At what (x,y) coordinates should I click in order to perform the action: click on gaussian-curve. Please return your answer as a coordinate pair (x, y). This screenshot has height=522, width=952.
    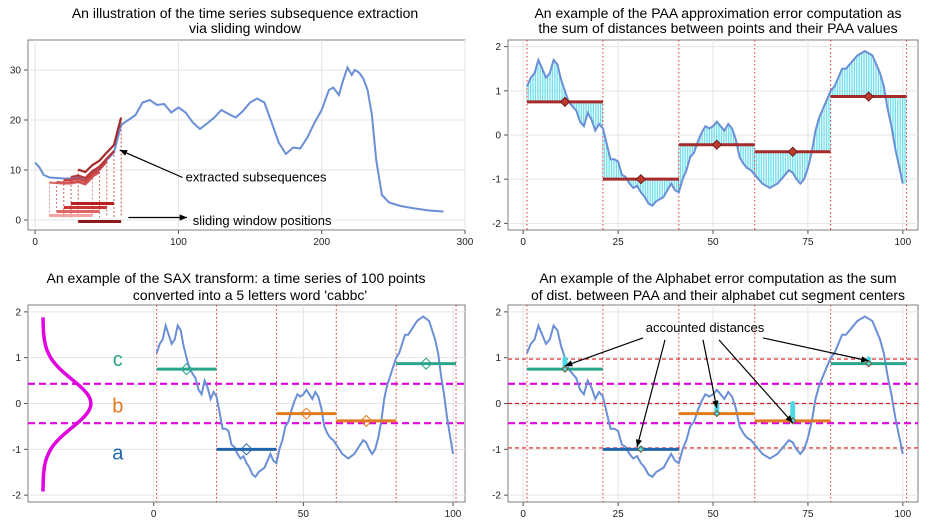
    Looking at the image, I should click on (67, 404).